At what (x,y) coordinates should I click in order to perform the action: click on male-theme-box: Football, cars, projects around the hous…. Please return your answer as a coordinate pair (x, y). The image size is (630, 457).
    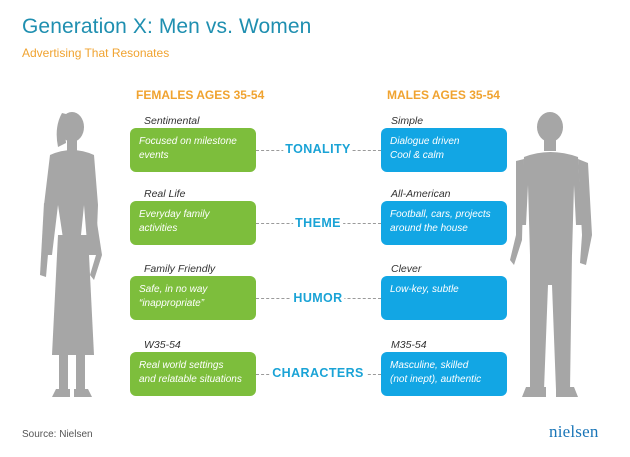
    Looking at the image, I should click on (444, 223).